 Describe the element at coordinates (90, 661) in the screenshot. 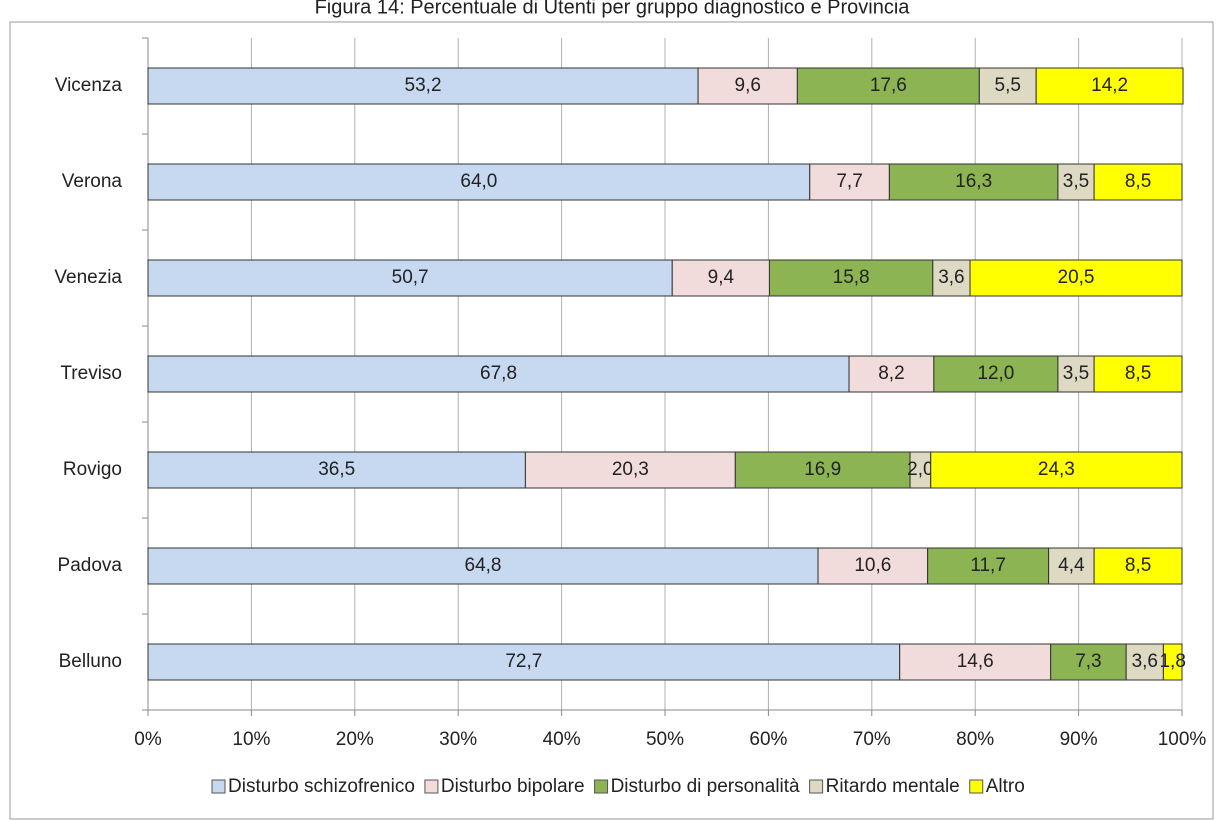

I see `y-tick-label: Belluno` at that location.